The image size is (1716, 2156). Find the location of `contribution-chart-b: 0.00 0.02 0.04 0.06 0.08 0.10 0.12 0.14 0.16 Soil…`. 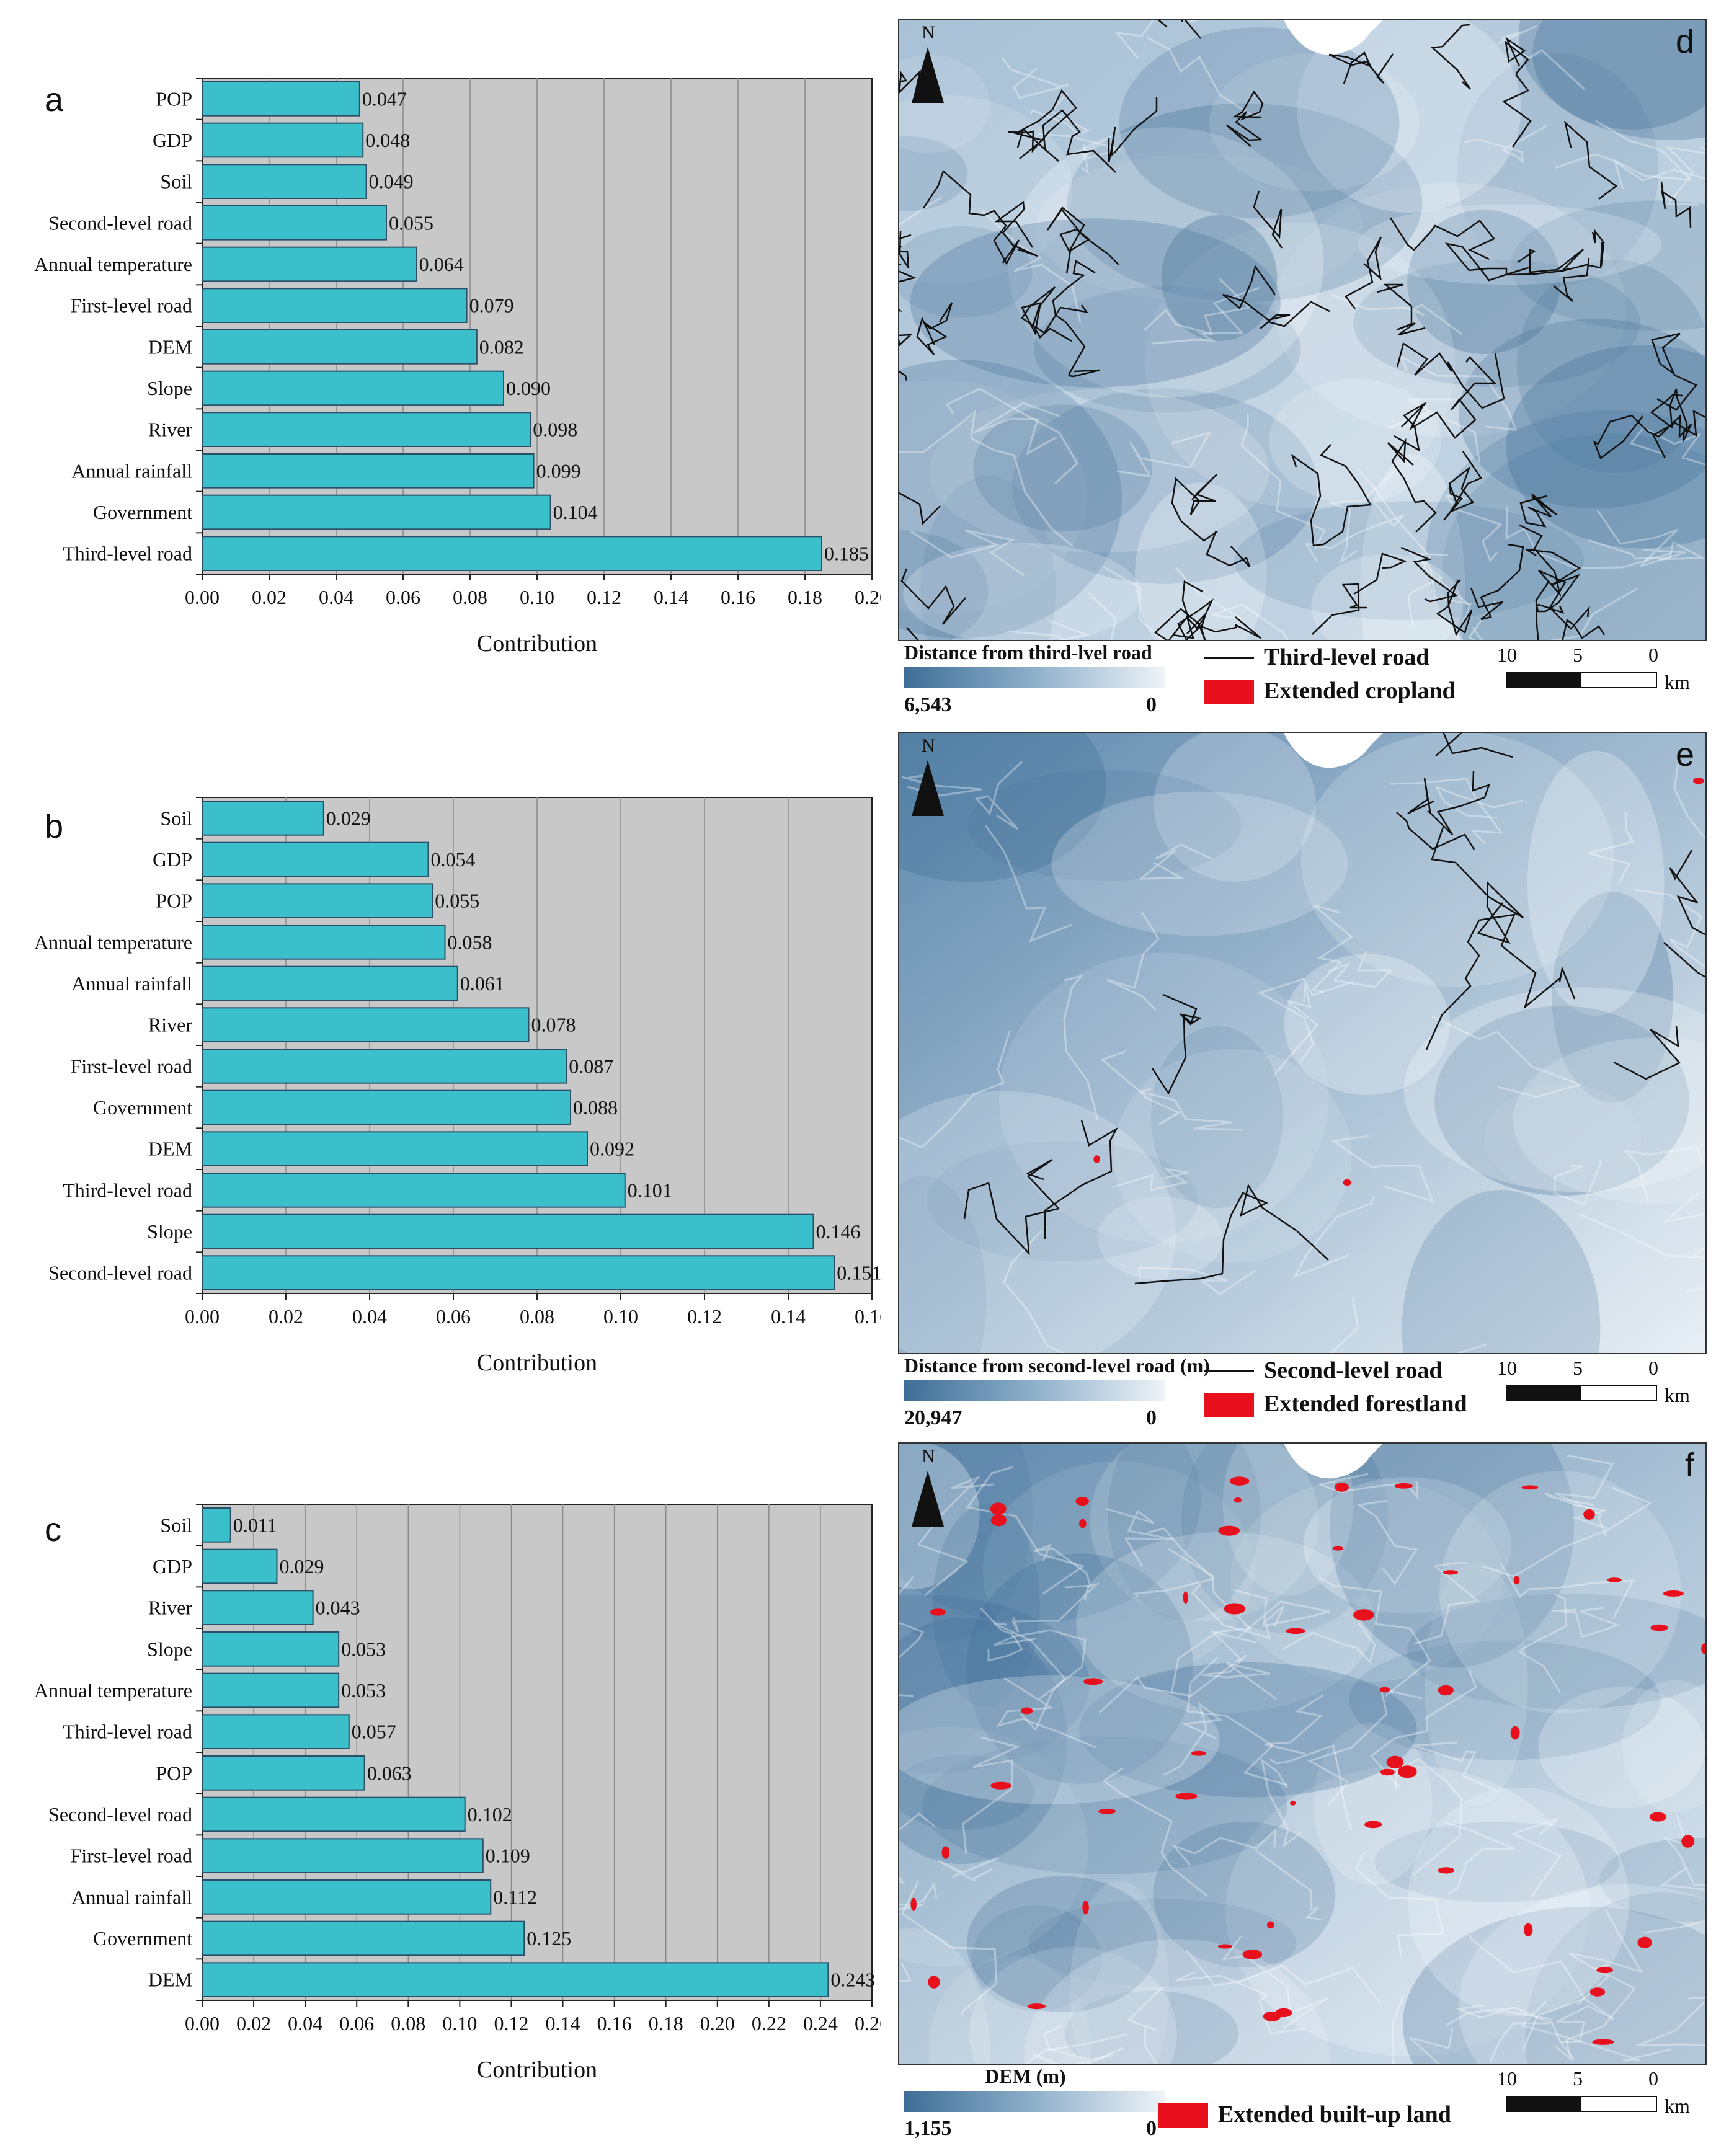

contribution-chart-b: 0.00 0.02 0.04 0.06 0.08 0.10 0.12 0.14 0.16 Soil… is located at coordinates (457, 1086).